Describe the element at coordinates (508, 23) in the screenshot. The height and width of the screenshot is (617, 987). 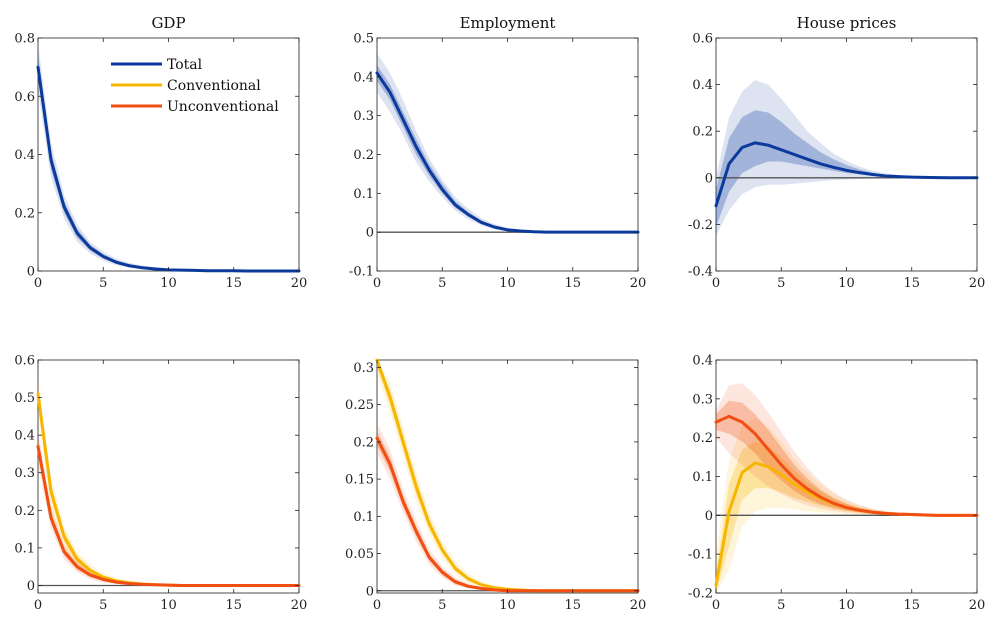
I see `panel-title: Employment` at that location.